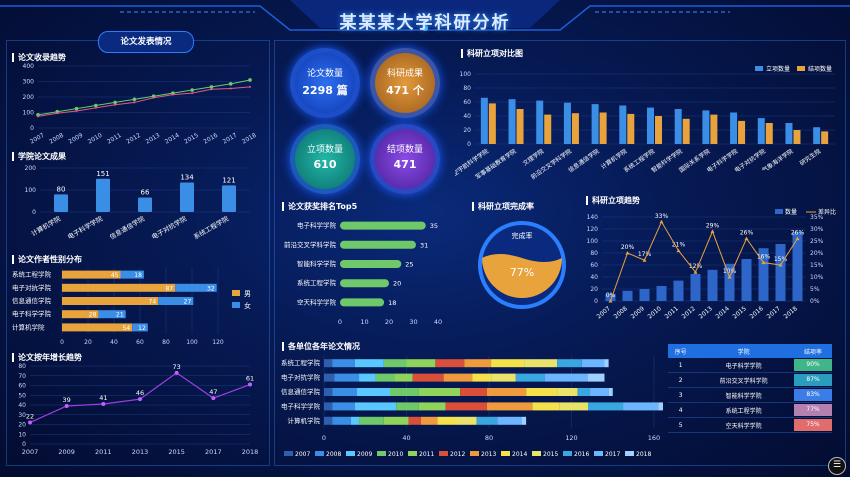  Describe the element at coordinates (750, 365) in the screenshot. I see `table-row: 1 电子科学学院 90%` at that location.